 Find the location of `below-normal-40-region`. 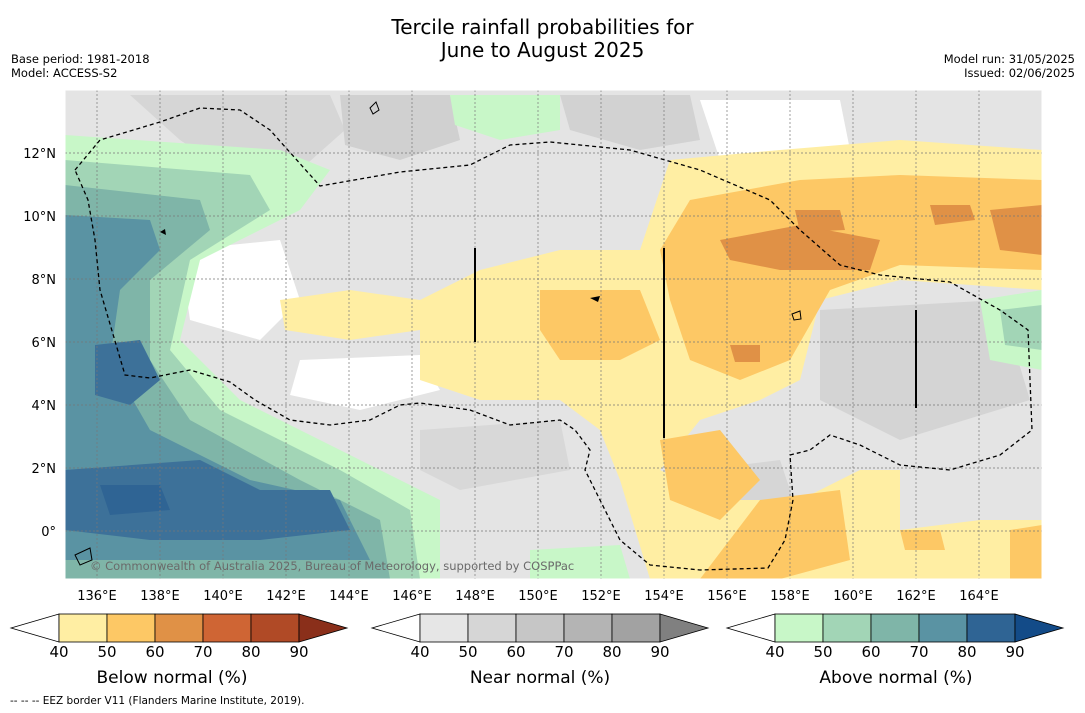

below-normal-40-region is located at coordinates (350, 315).